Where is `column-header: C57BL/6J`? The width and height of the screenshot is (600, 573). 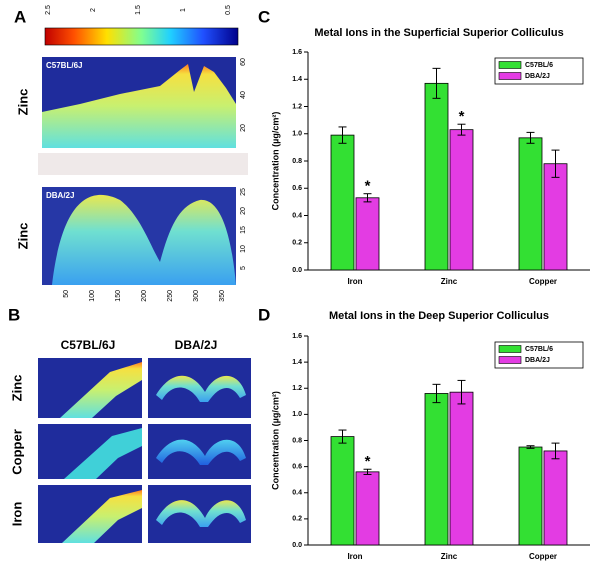
column-header: C57BL/6J is located at coordinates (88, 345).